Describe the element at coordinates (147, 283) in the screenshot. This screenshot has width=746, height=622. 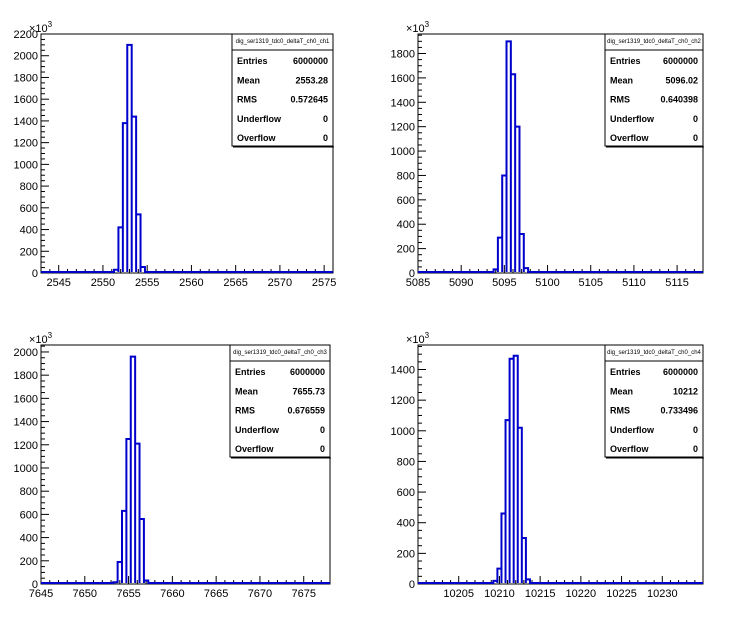
I see `x-tick-label: 2555` at that location.